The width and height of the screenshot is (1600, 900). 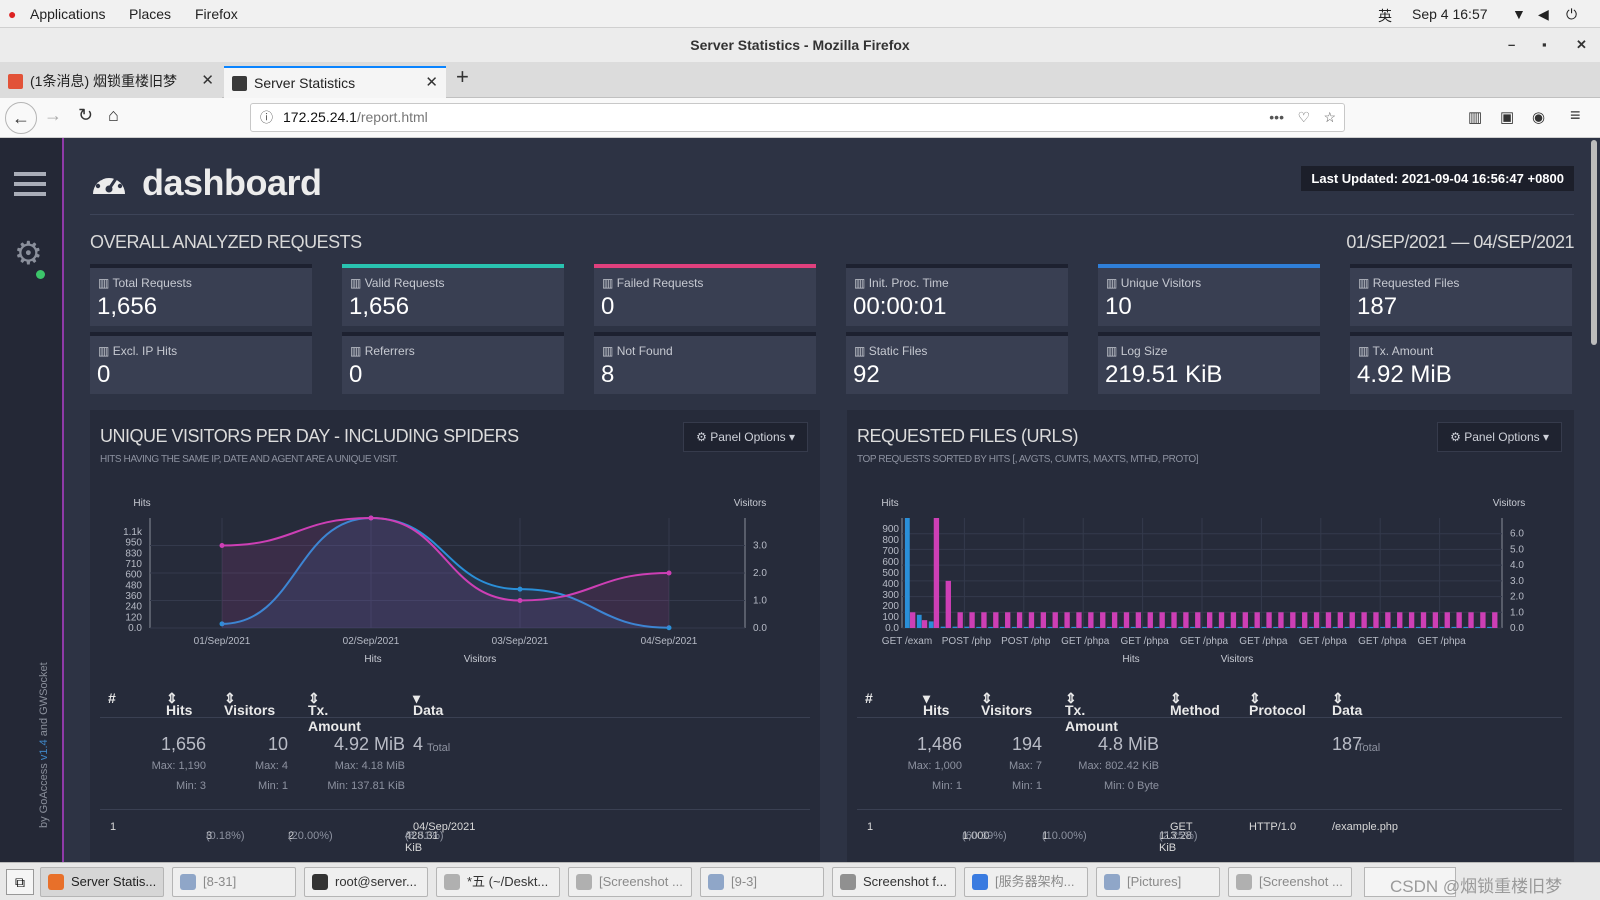 What do you see at coordinates (150, 14) in the screenshot?
I see `places-menu: Places` at bounding box center [150, 14].